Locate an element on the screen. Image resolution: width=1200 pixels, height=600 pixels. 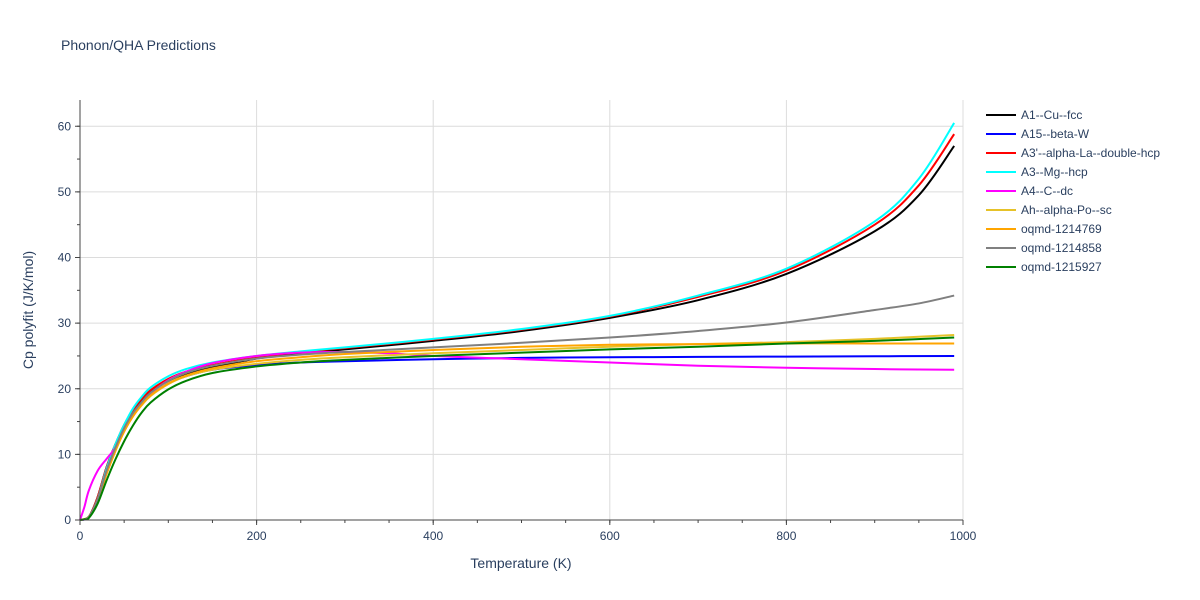
x-tick-label: 200 is located at coordinates (257, 536).